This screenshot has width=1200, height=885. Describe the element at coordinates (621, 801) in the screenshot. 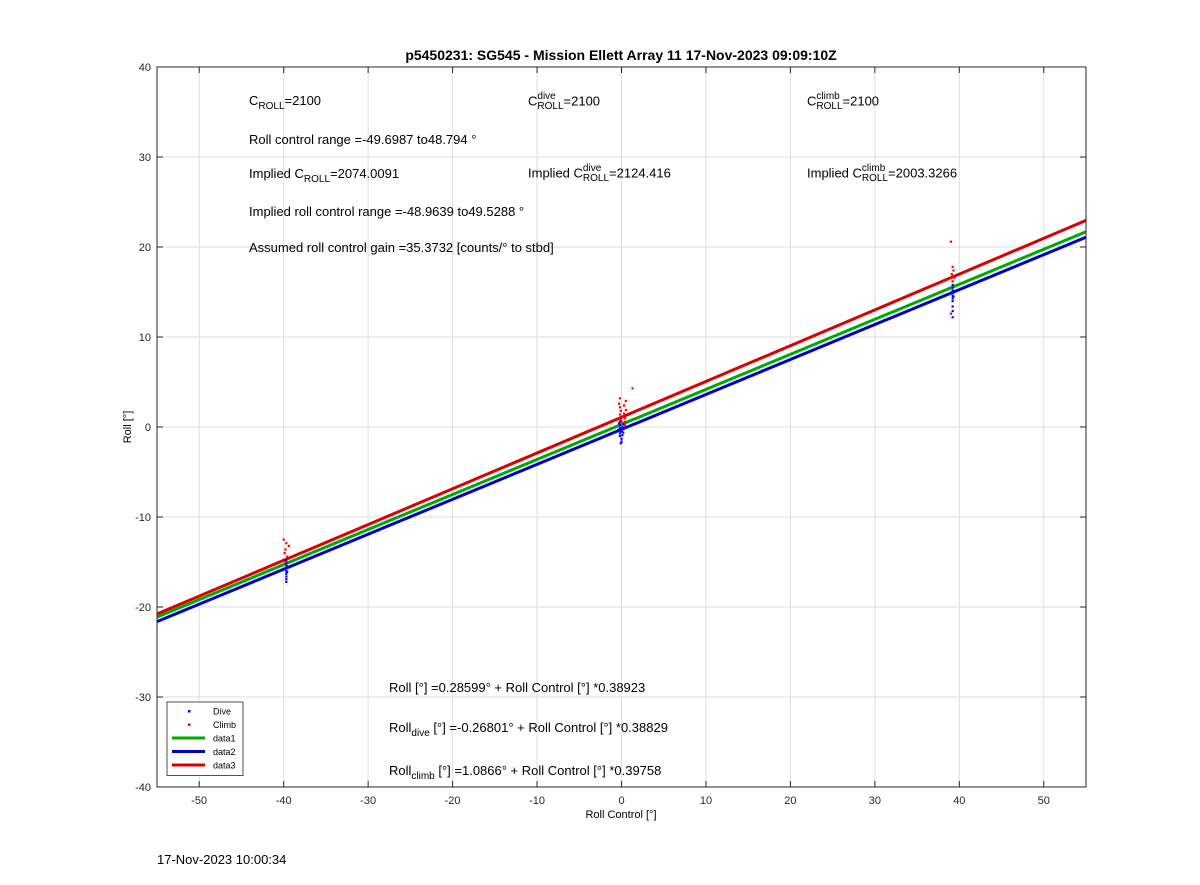

I see `x-tick-label: 0` at that location.